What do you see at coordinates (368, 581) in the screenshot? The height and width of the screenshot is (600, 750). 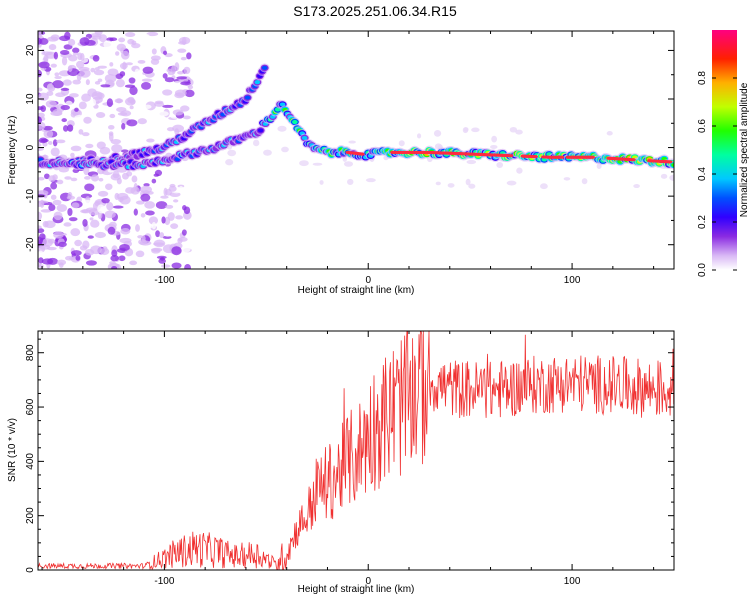 I see `snr-x-tick-label: 0` at bounding box center [368, 581].